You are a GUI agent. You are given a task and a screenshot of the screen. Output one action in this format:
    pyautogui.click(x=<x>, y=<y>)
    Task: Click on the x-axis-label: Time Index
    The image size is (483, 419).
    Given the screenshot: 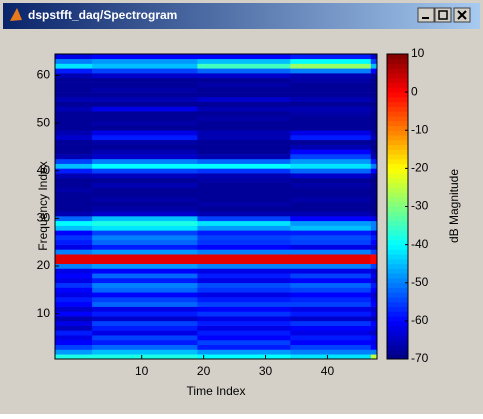 What is the action you would take?
    pyautogui.click(x=216, y=391)
    